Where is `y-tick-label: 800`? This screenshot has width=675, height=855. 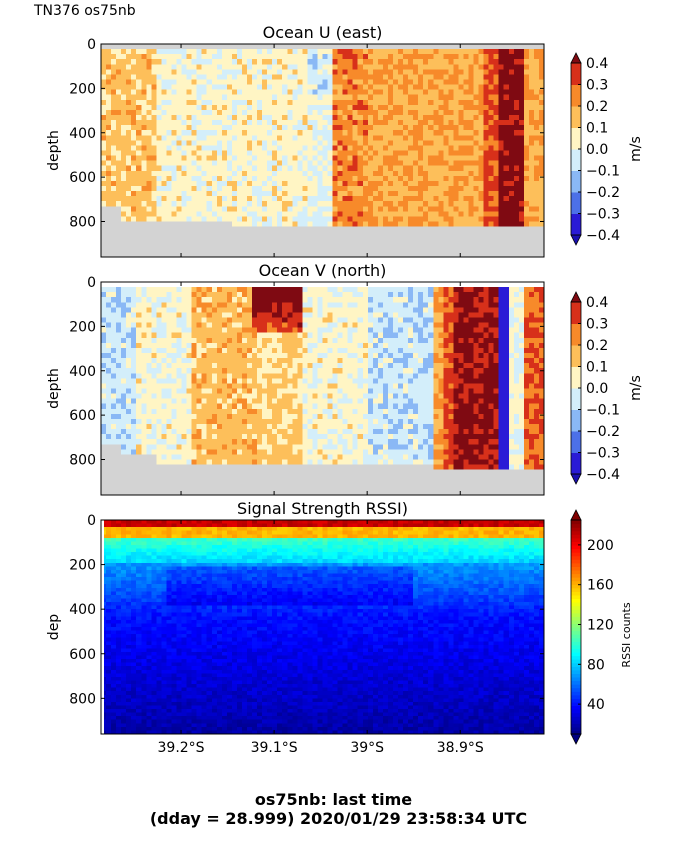
y-tick-label: 800 is located at coordinates (82, 223).